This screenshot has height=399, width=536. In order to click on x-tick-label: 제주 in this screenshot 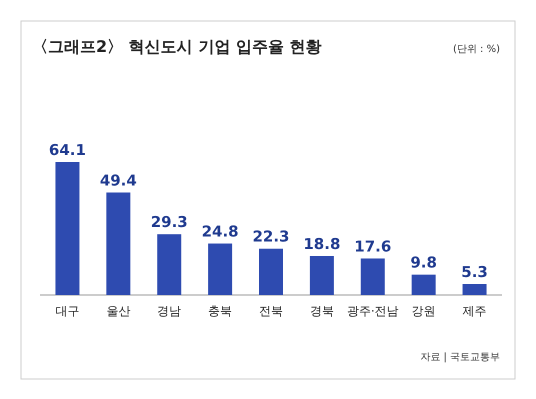, I will do `click(474, 311)`.